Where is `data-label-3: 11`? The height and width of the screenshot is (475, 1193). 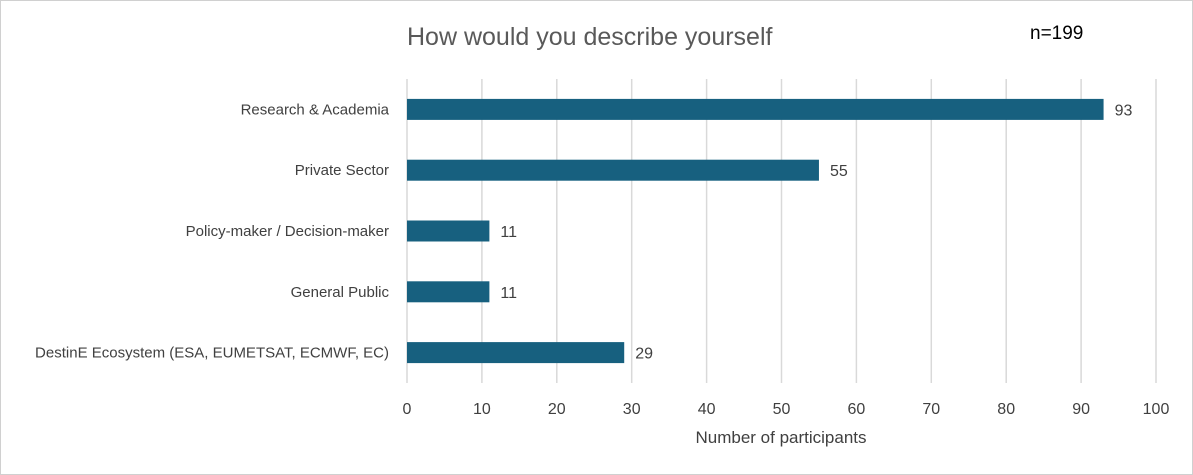
data-label-3: 11 is located at coordinates (508, 293).